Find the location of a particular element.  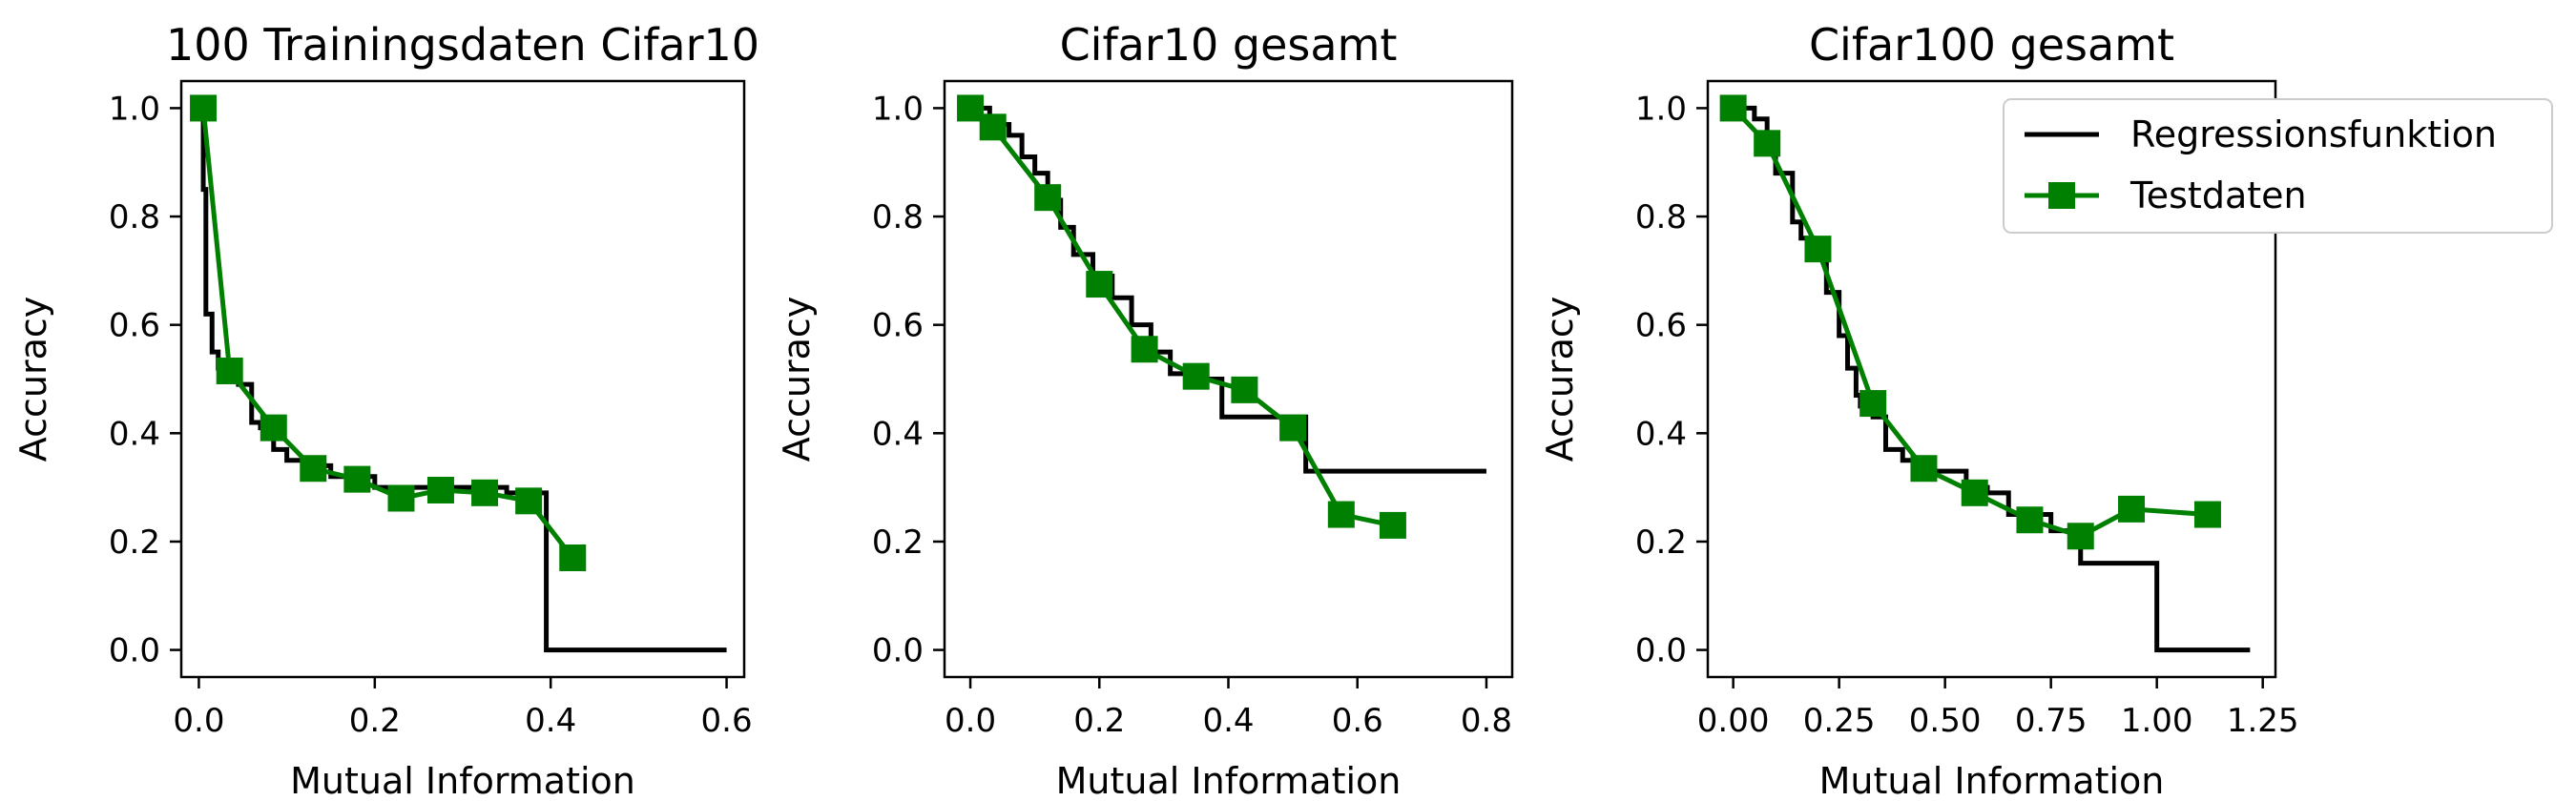

panel-1-ytick-label: 0.8 is located at coordinates (134, 217).